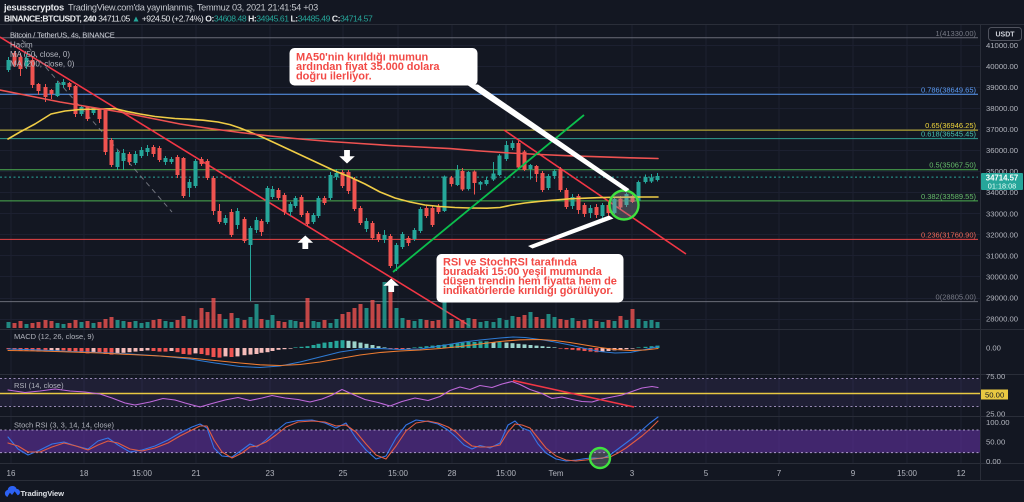  I want to click on svg-text: 28000.00, so click(1002, 319).